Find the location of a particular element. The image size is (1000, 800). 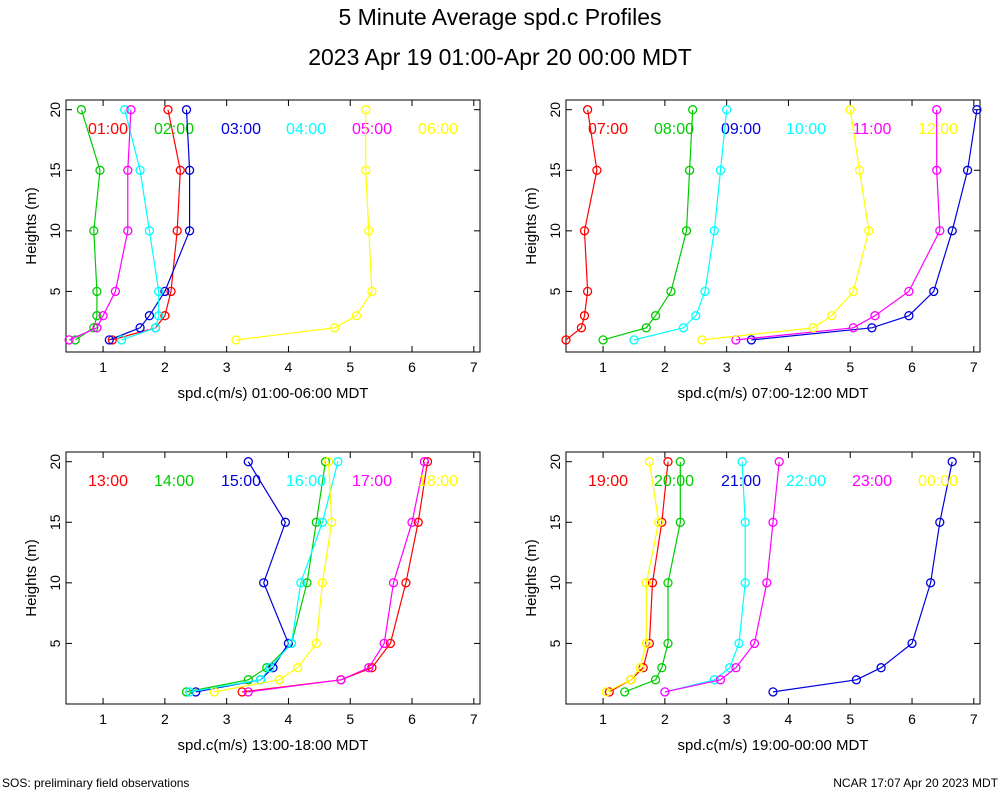

legend-label: 08:00 is located at coordinates (674, 129).